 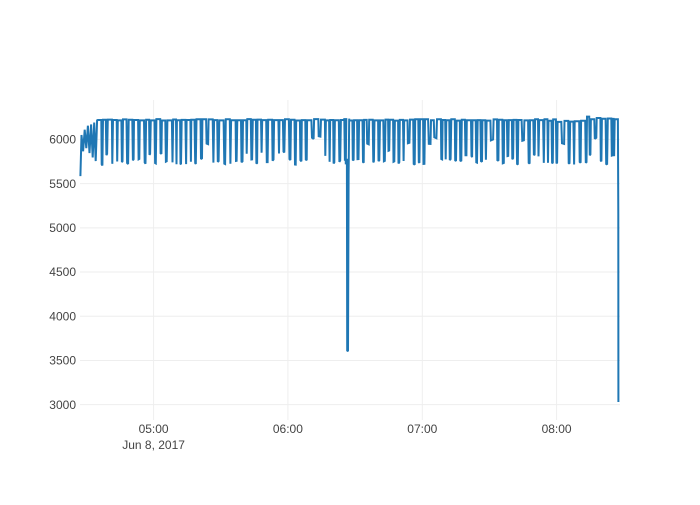 I want to click on svg-text: 5500, so click(x=62, y=184).